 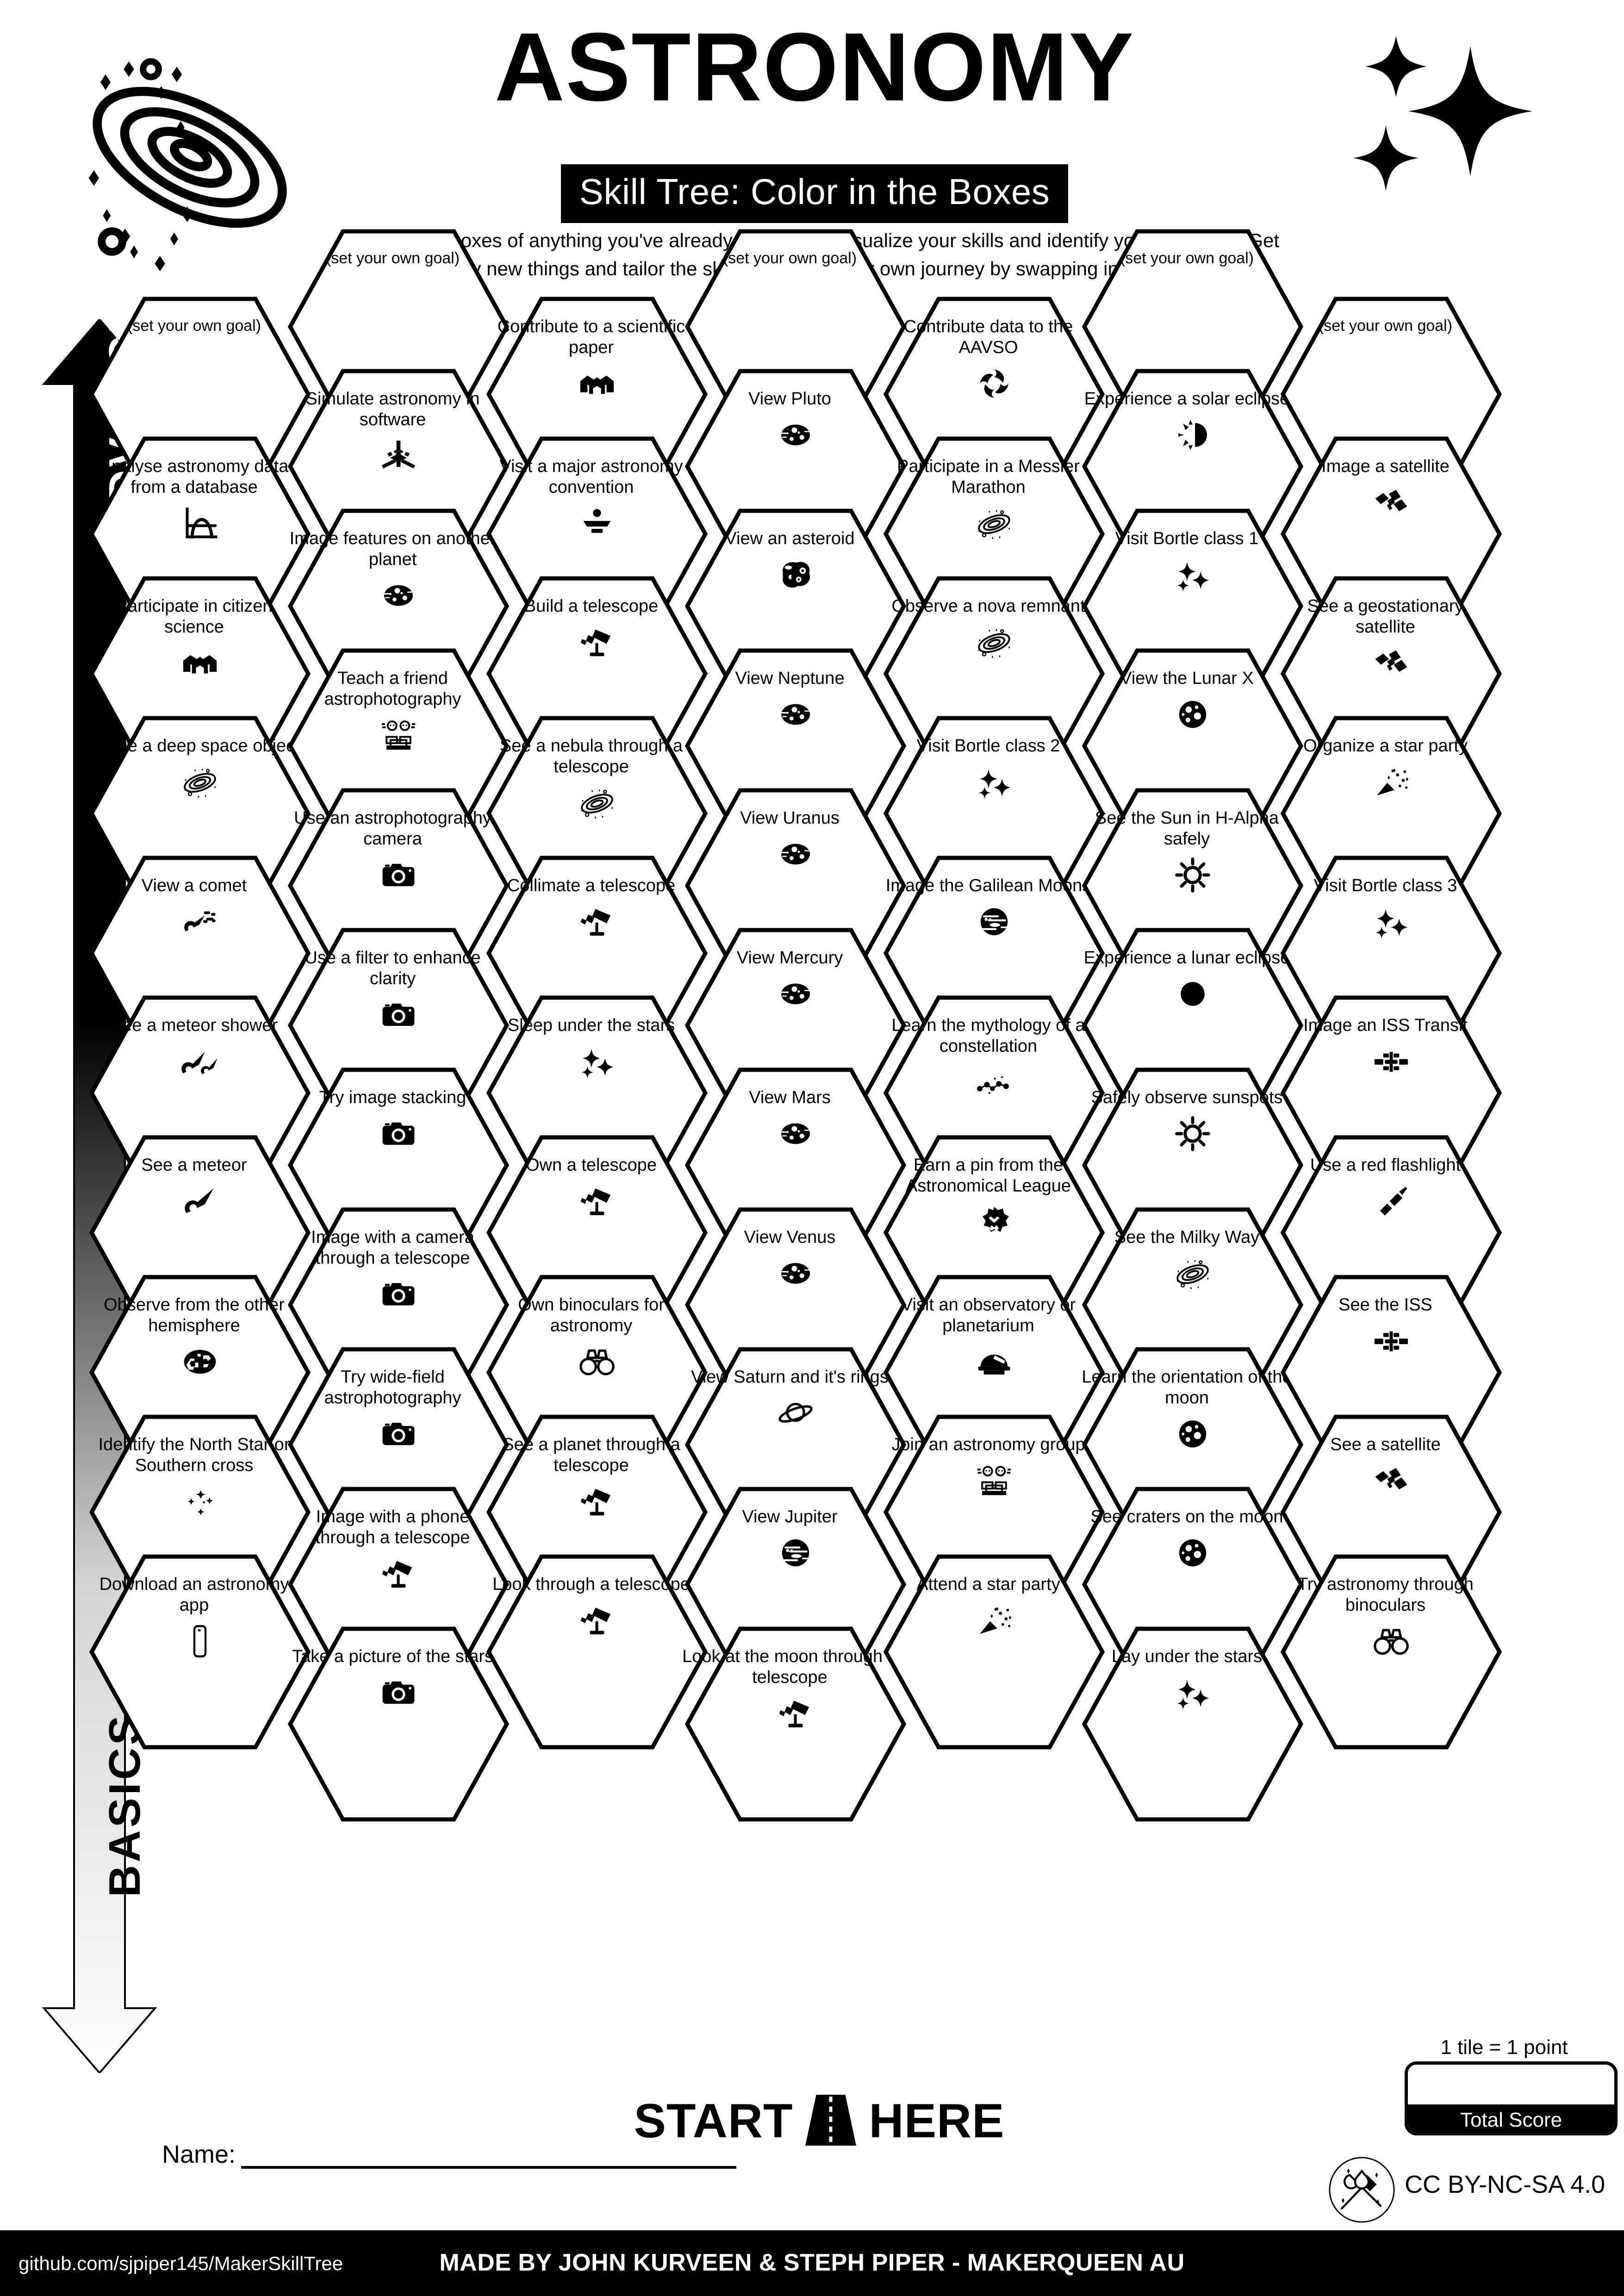 What do you see at coordinates (1187, 1388) in the screenshot?
I see `skill-tile-label: Learn the orientation of the moon` at bounding box center [1187, 1388].